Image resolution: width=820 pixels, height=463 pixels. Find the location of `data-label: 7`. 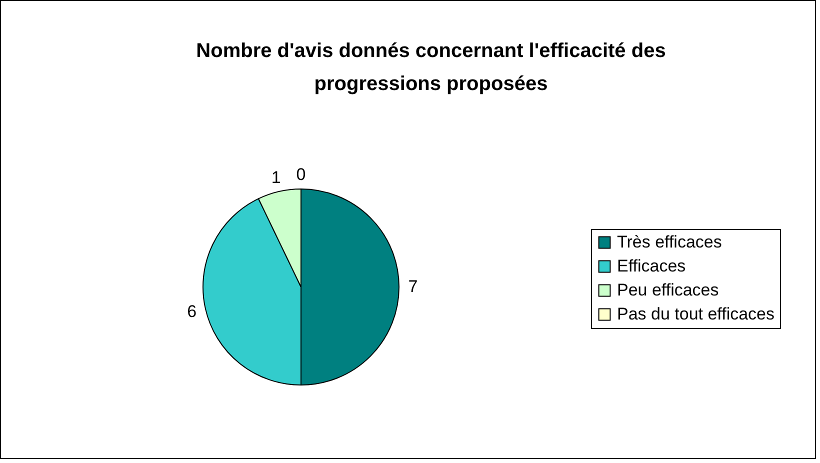

data-label: 7 is located at coordinates (413, 286).